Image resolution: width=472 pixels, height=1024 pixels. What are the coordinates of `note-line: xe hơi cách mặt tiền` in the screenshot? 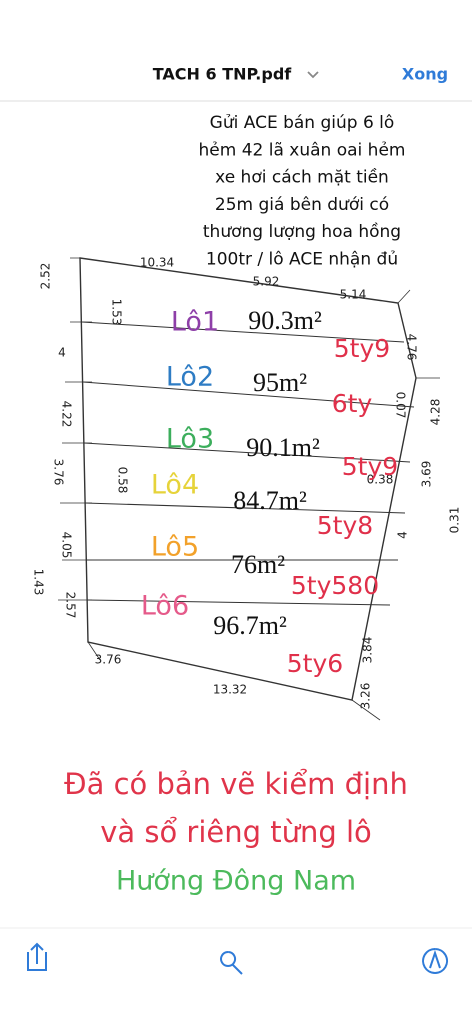 It's located at (302, 177).